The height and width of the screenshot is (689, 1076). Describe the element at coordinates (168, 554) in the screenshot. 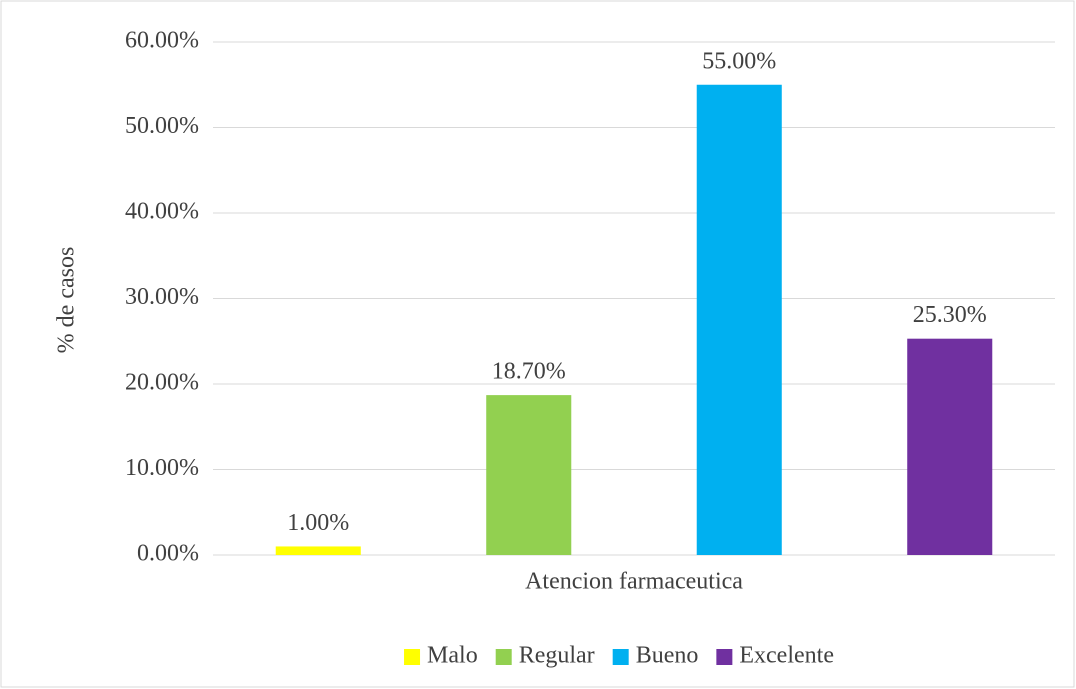

I see `y-tick-label: 0.00%` at that location.